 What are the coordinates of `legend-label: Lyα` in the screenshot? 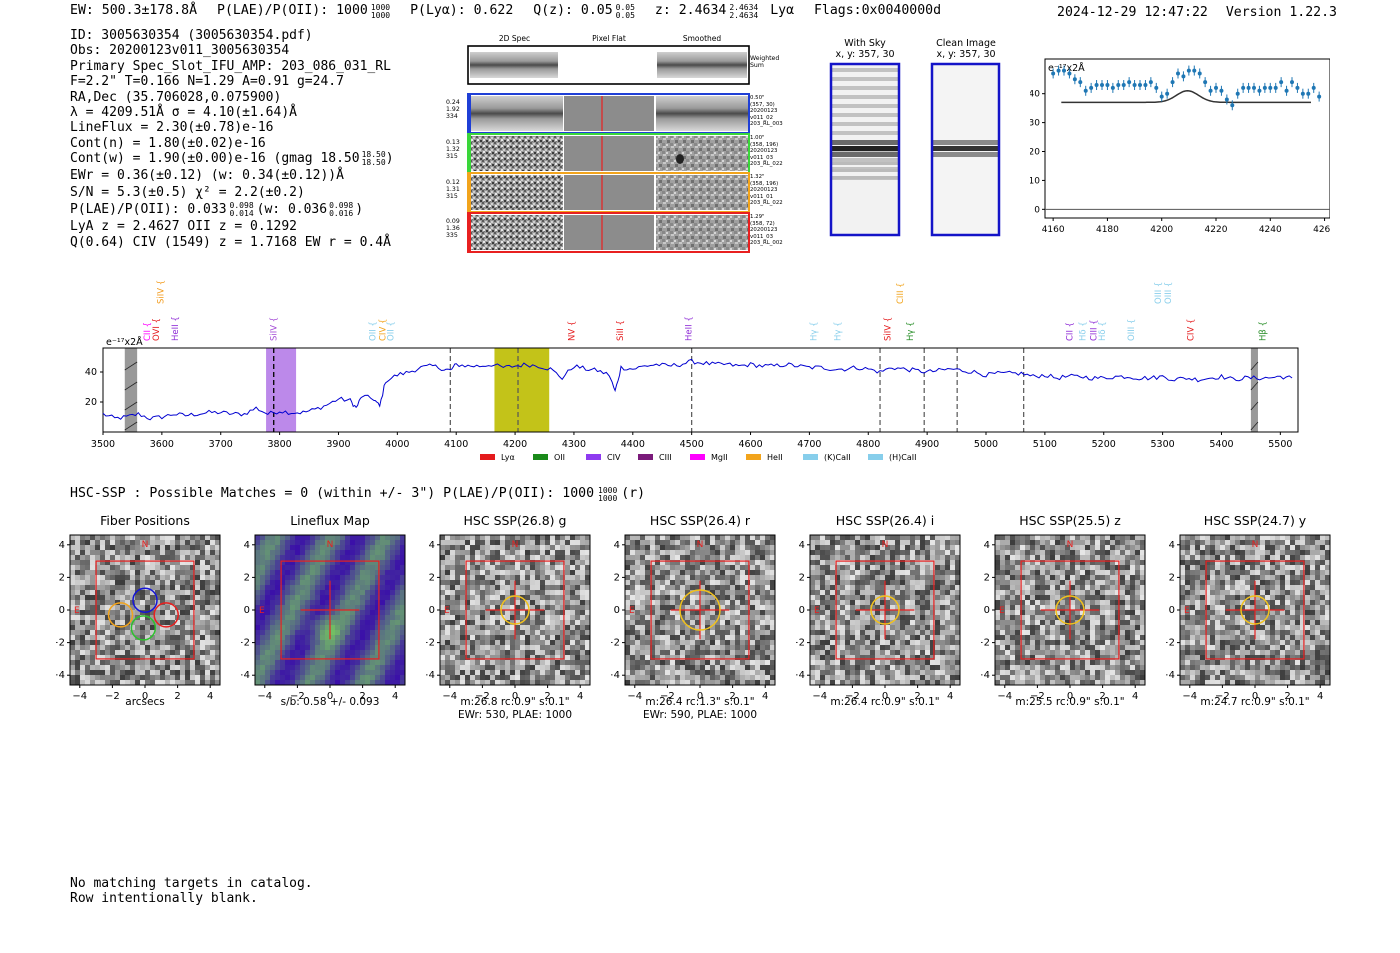 It's located at (508, 457).